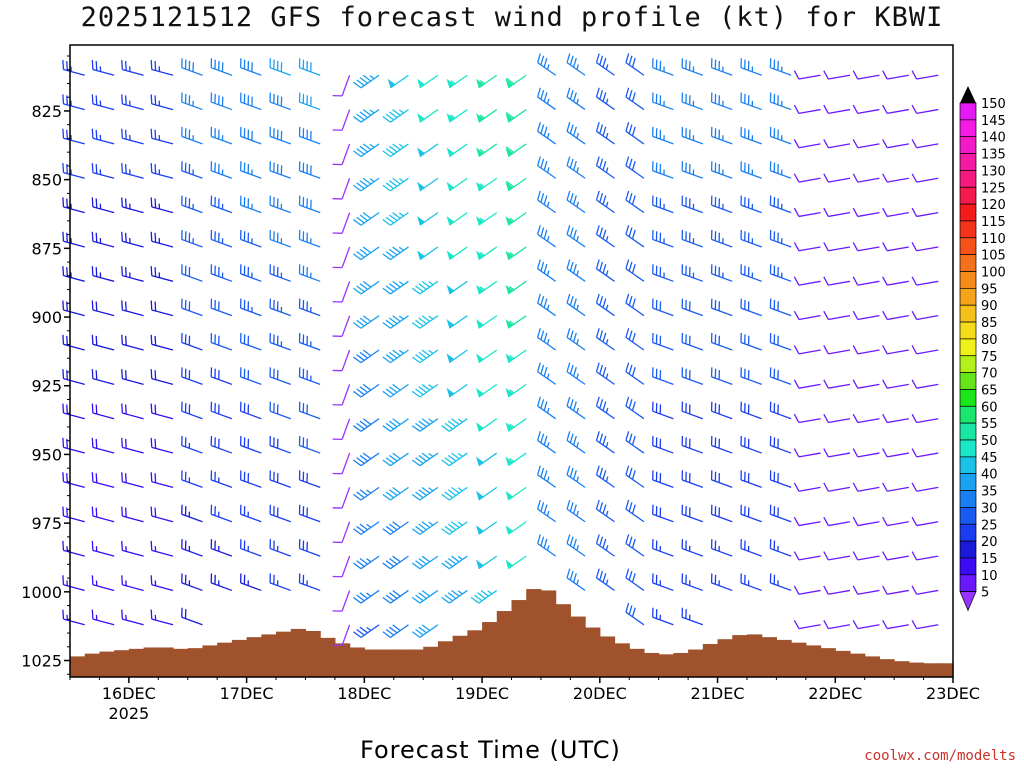 This screenshot has height=768, width=1024. I want to click on colorbar-label: 95, so click(989, 289).